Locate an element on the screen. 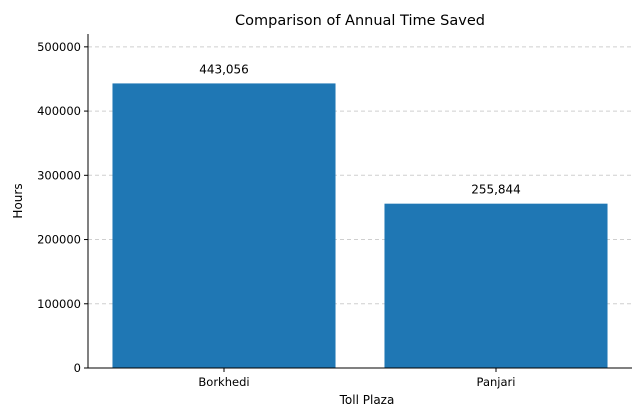 This screenshot has height=407, width=633. y-tick-label: 500000 is located at coordinates (59, 47).